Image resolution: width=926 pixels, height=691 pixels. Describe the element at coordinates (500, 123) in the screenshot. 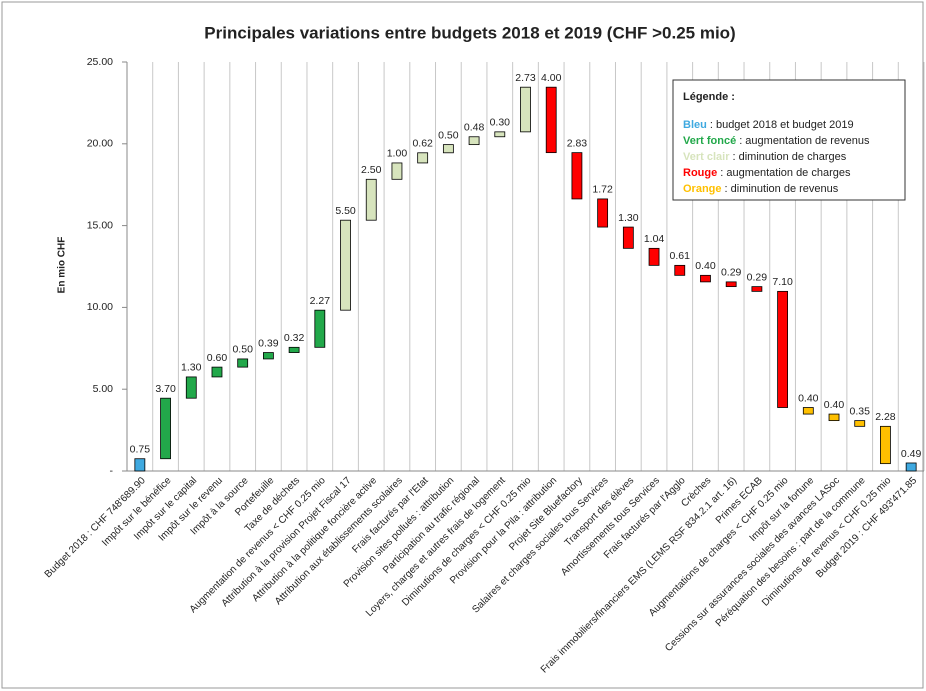

I see `value-label: 0.30` at that location.